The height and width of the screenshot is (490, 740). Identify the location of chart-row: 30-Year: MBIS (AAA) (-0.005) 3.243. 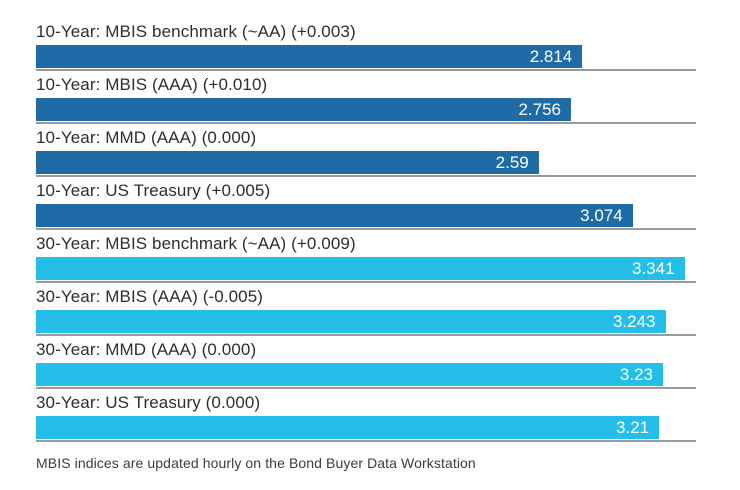
(366, 309).